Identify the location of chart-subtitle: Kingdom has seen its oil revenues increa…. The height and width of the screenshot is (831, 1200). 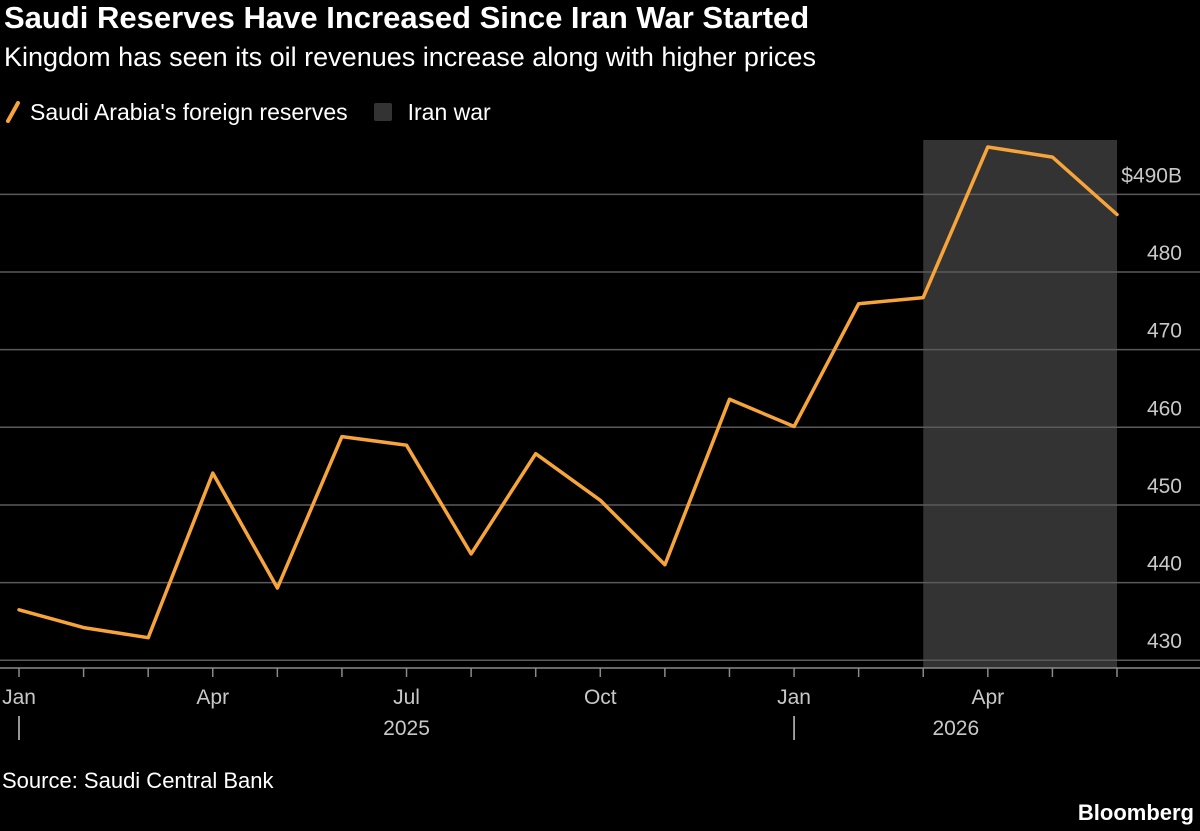
(410, 57).